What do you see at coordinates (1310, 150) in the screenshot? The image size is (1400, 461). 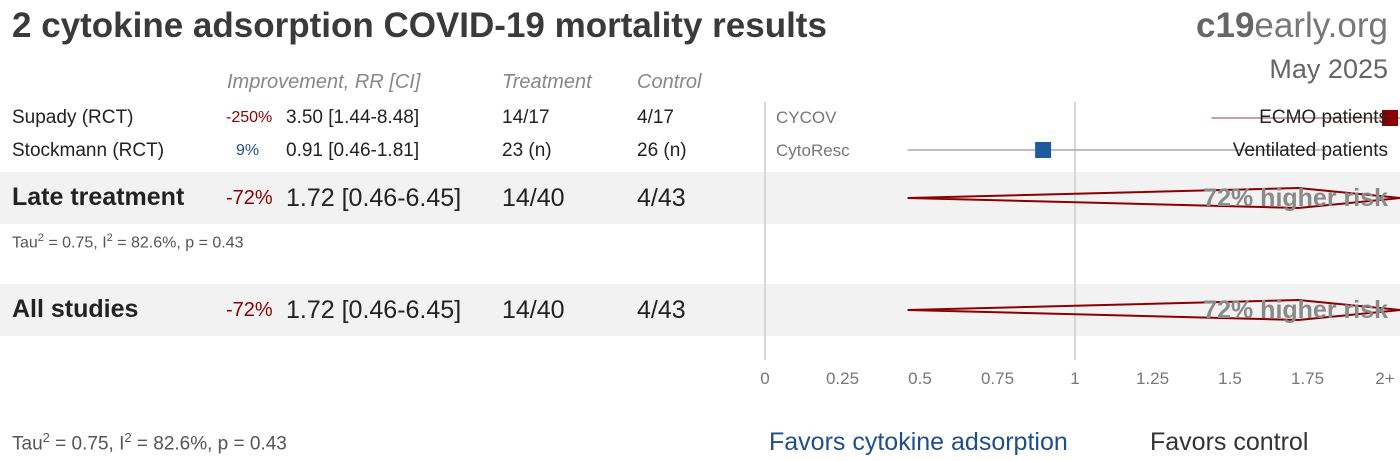 I see `subgroup-label: Ventilated patients` at bounding box center [1310, 150].